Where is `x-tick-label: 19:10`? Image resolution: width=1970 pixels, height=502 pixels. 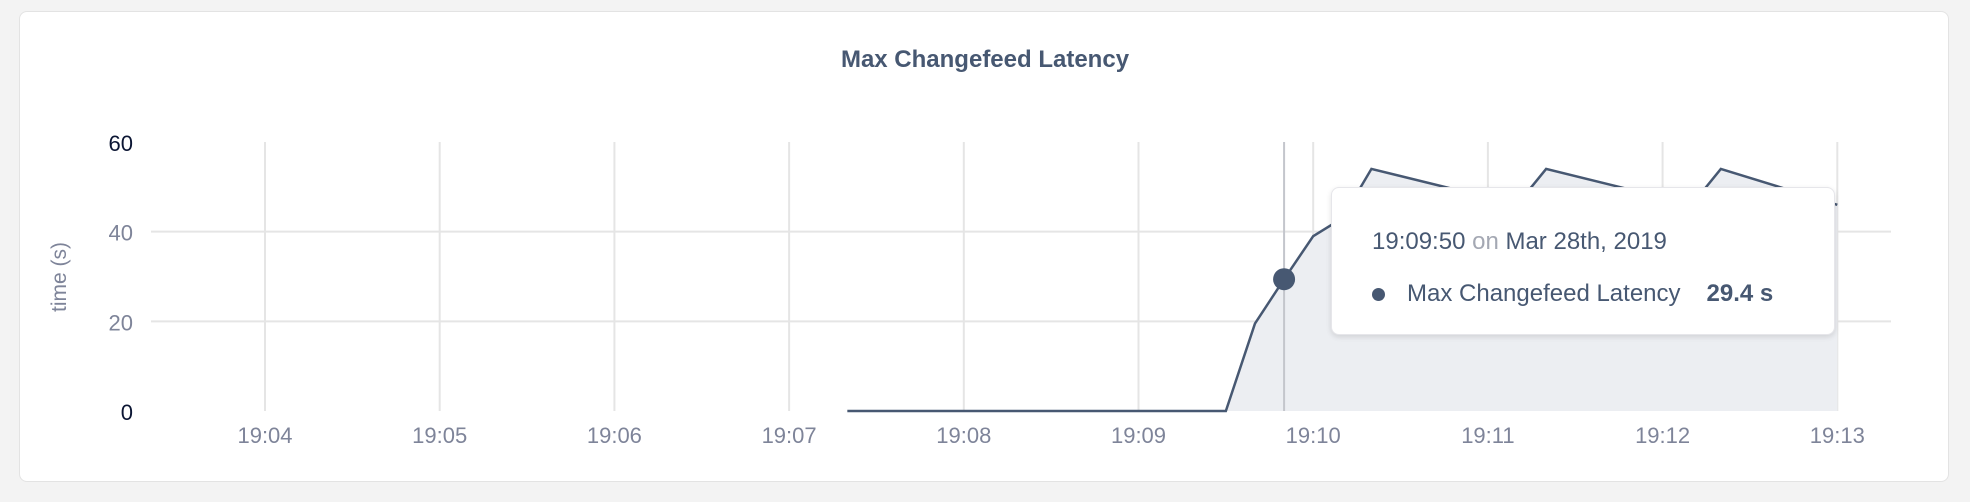 x-tick-label: 19:10 is located at coordinates (1313, 435).